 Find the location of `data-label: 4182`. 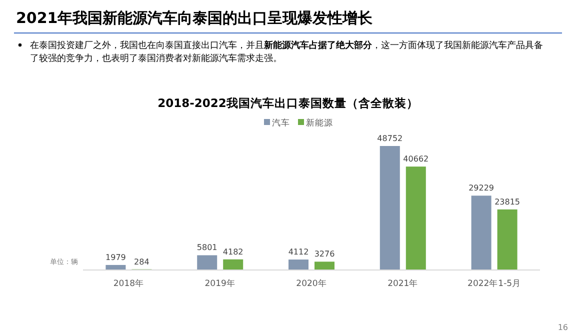

data-label: 4182 is located at coordinates (233, 251).